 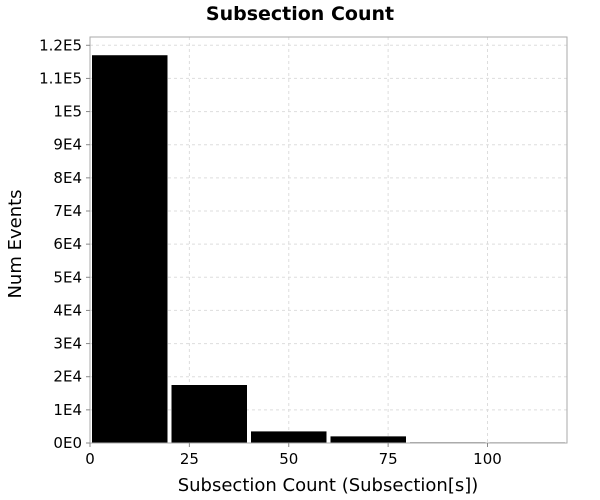 I want to click on x-tick-label: 50, so click(x=288, y=459).